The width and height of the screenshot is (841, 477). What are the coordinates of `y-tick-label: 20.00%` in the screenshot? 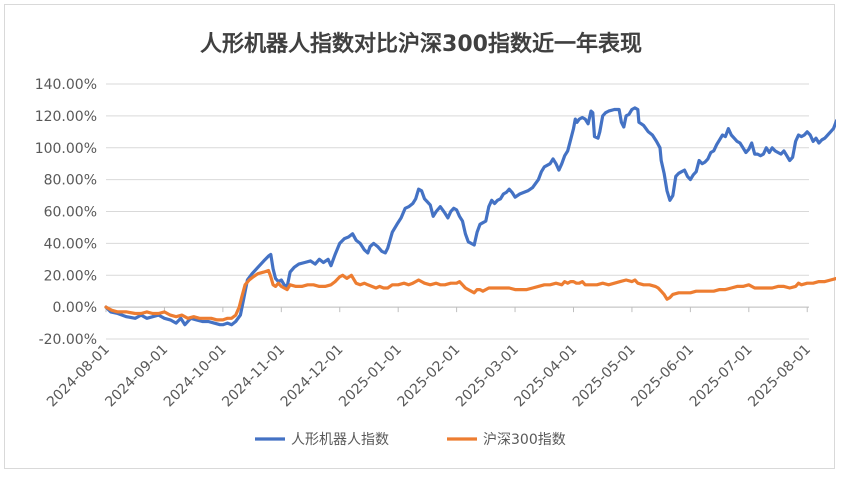 It's located at (70, 276).